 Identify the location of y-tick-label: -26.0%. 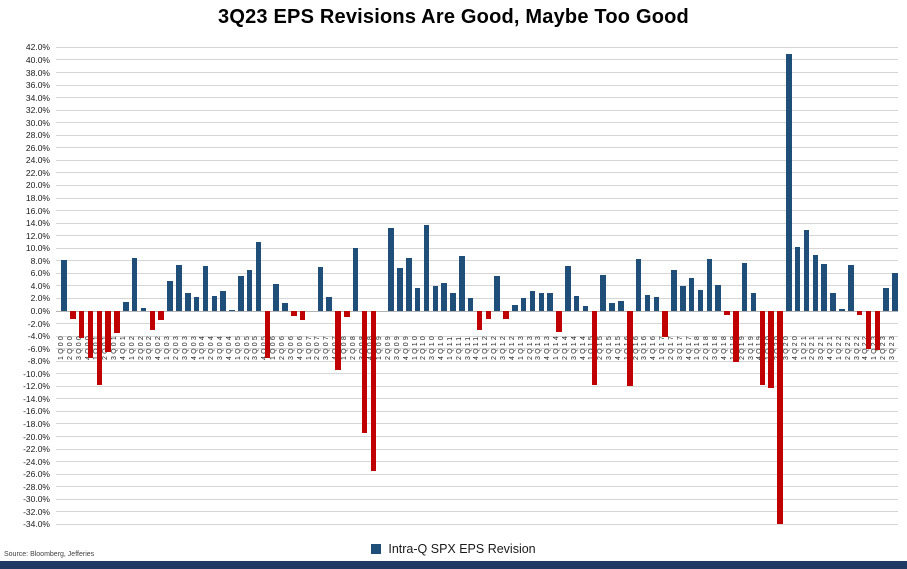
(36, 474).